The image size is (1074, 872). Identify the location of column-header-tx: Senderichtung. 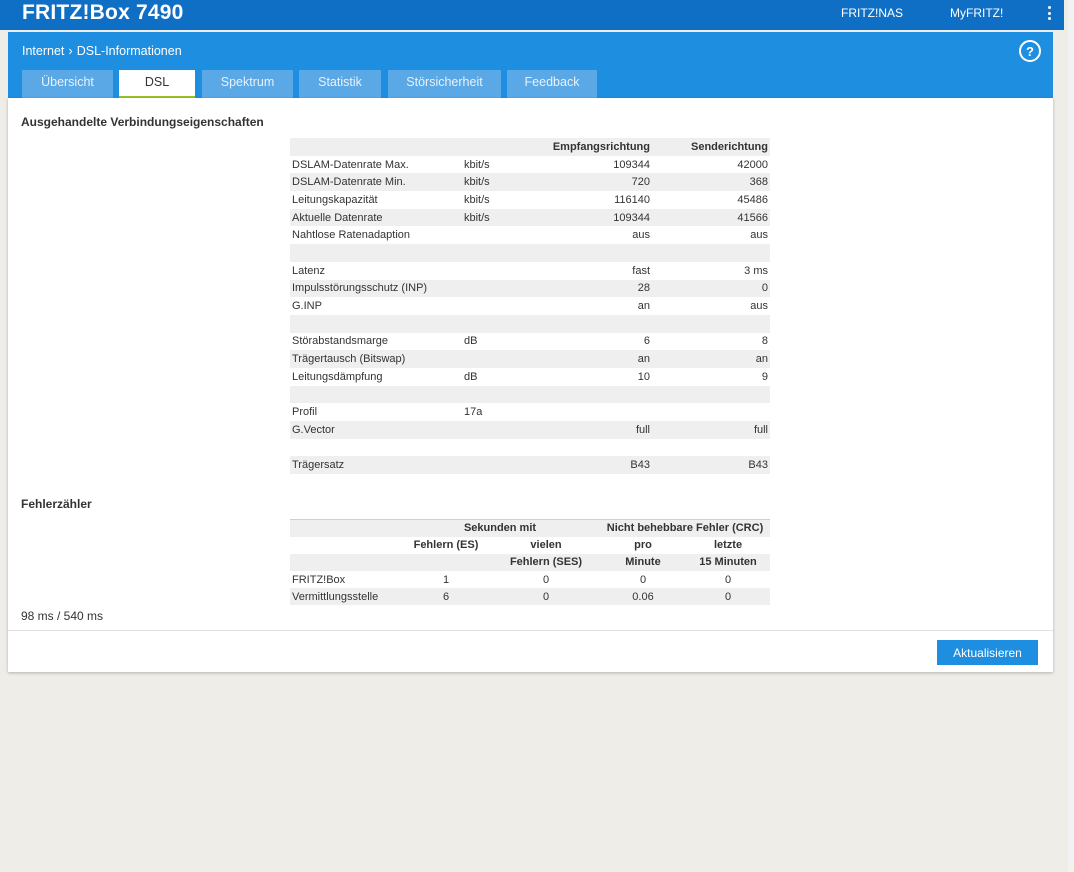
(729, 146).